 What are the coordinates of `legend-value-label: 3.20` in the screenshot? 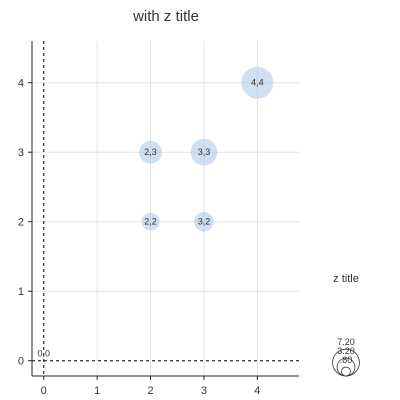 It's located at (346, 351).